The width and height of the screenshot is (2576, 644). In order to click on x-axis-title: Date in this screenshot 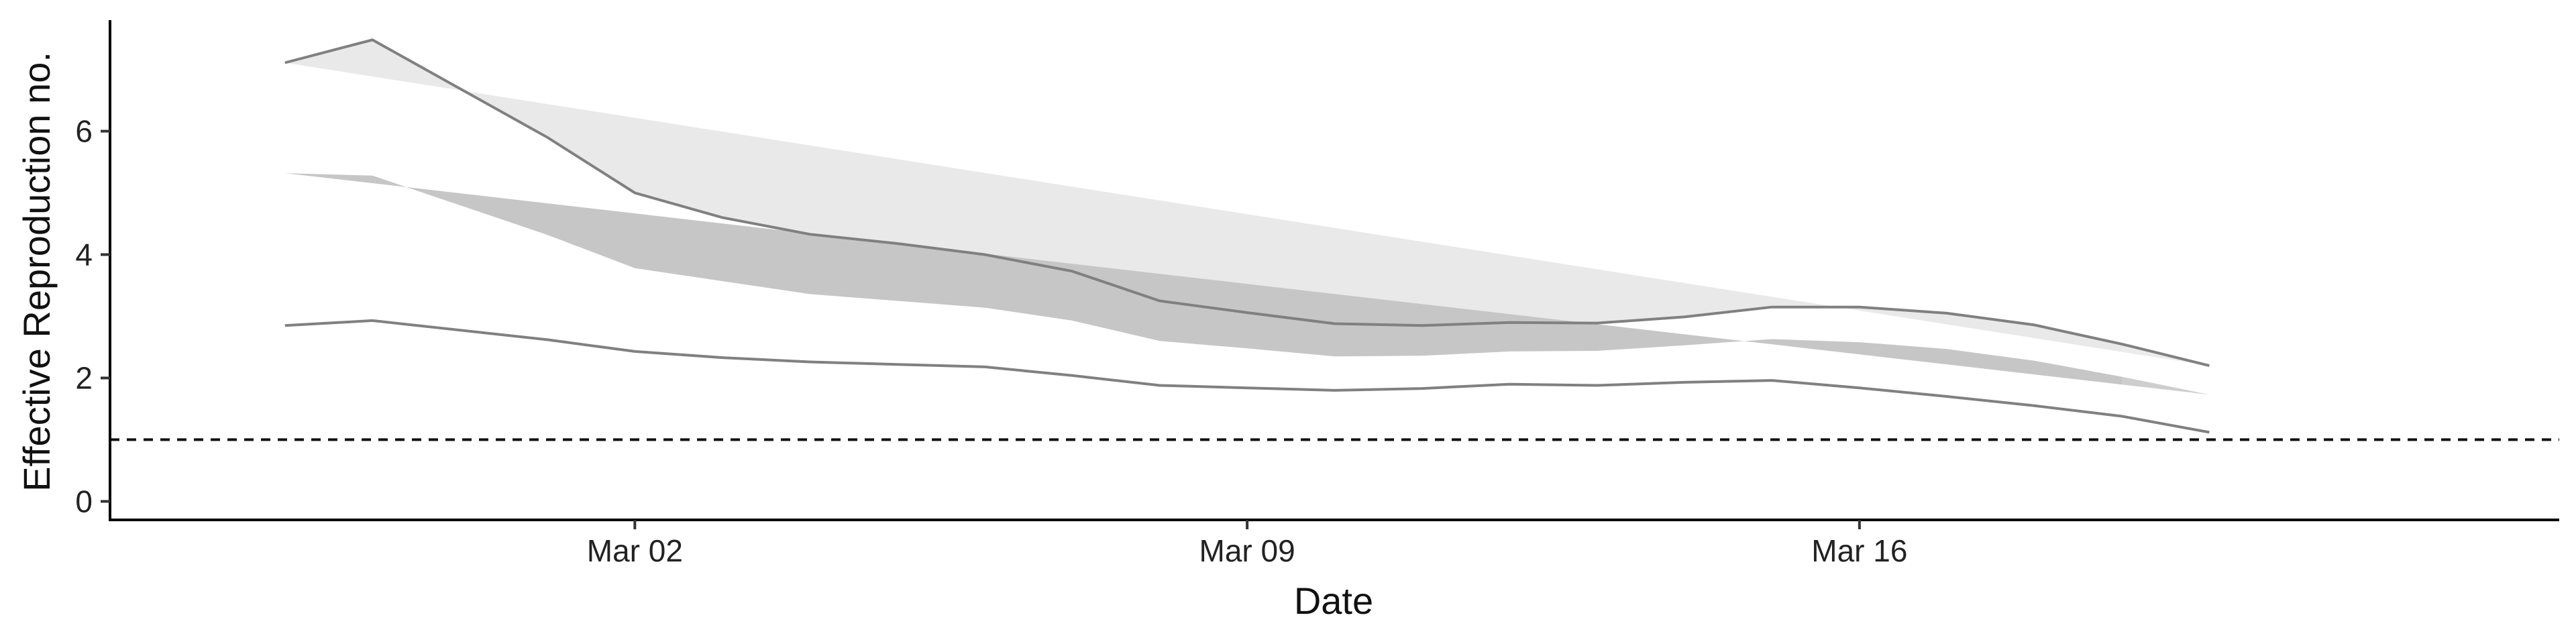, I will do `click(1333, 601)`.